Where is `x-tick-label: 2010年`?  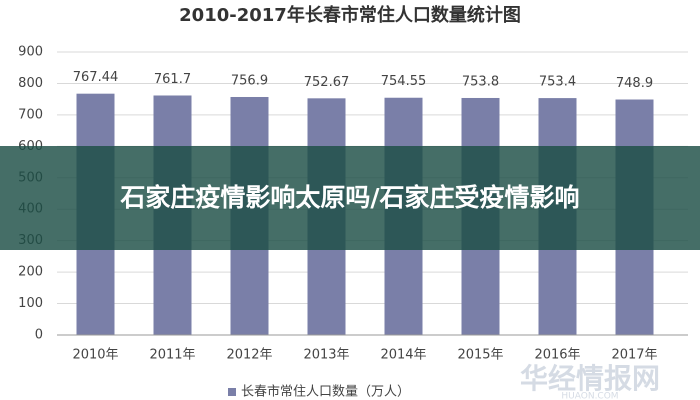
x-tick-label: 2010年 is located at coordinates (95, 355).